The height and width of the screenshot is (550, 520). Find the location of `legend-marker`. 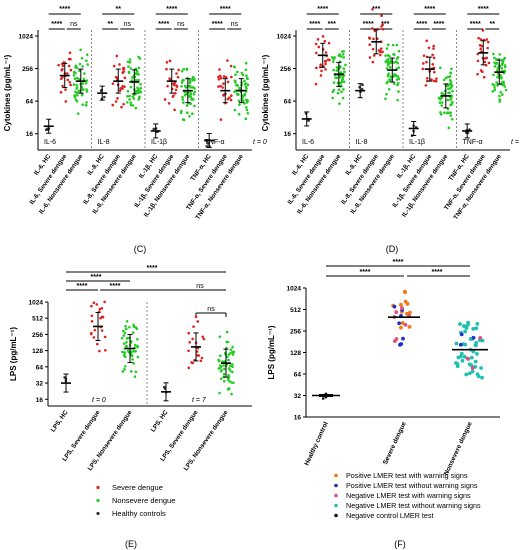

legend-marker is located at coordinates (336, 475).